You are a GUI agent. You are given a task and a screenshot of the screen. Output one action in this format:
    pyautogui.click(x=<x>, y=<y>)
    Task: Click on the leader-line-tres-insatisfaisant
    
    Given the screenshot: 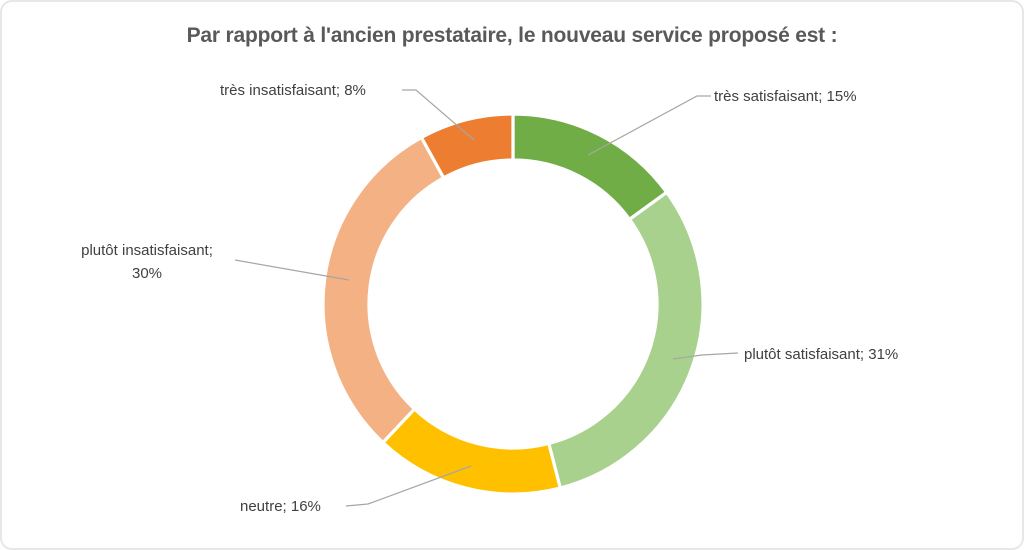 What is the action you would take?
    pyautogui.click(x=438, y=115)
    